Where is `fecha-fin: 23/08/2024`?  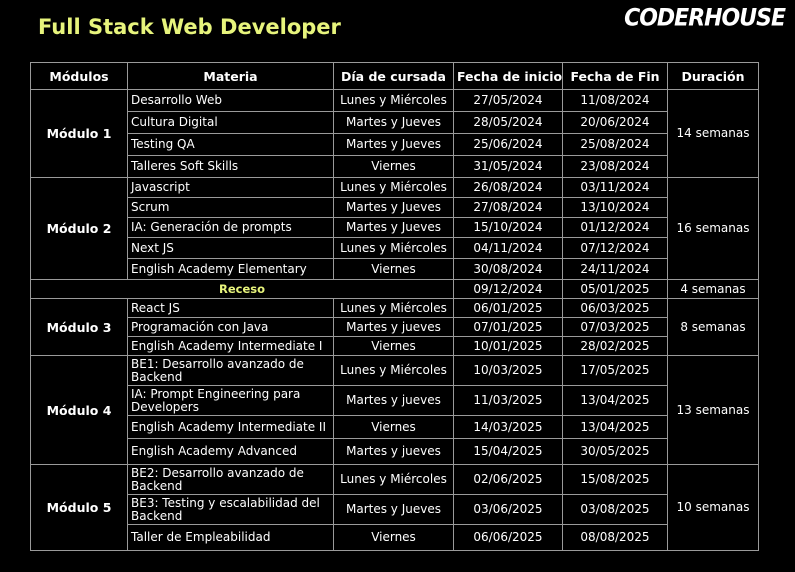 fecha-fin: 23/08/2024 is located at coordinates (615, 166).